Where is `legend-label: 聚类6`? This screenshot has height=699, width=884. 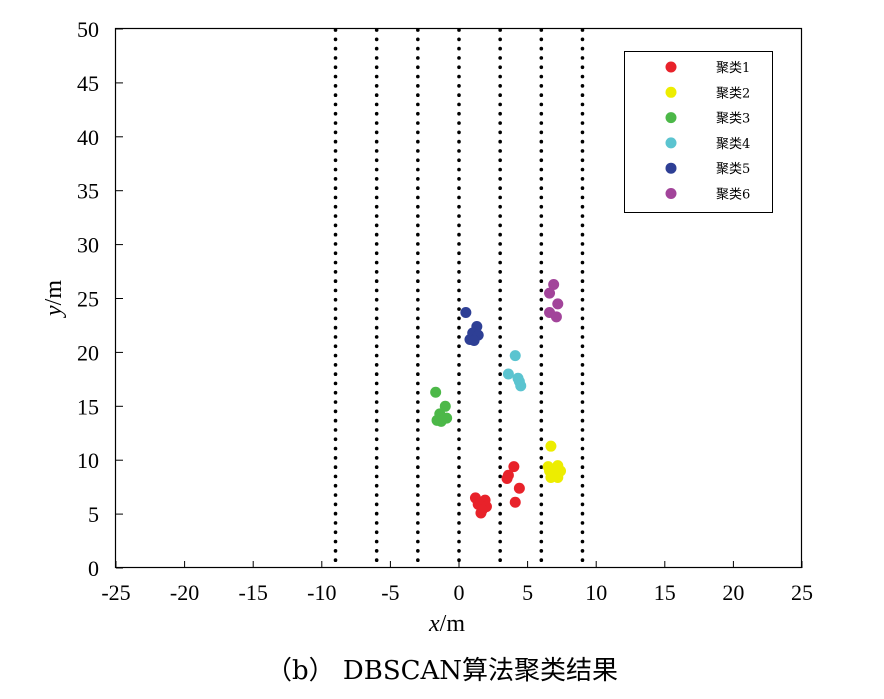 legend-label: 聚类6 is located at coordinates (733, 195).